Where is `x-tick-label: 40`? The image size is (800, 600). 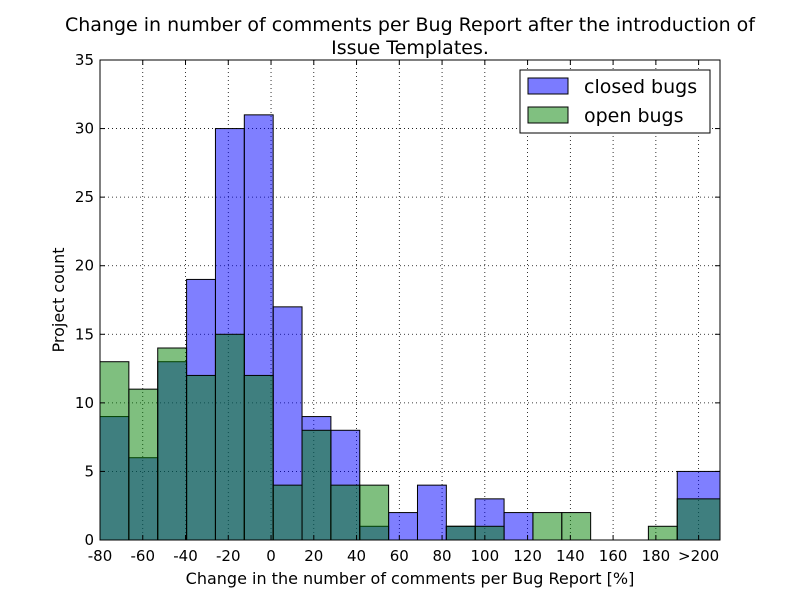 x-tick-label: 40 is located at coordinates (356, 556).